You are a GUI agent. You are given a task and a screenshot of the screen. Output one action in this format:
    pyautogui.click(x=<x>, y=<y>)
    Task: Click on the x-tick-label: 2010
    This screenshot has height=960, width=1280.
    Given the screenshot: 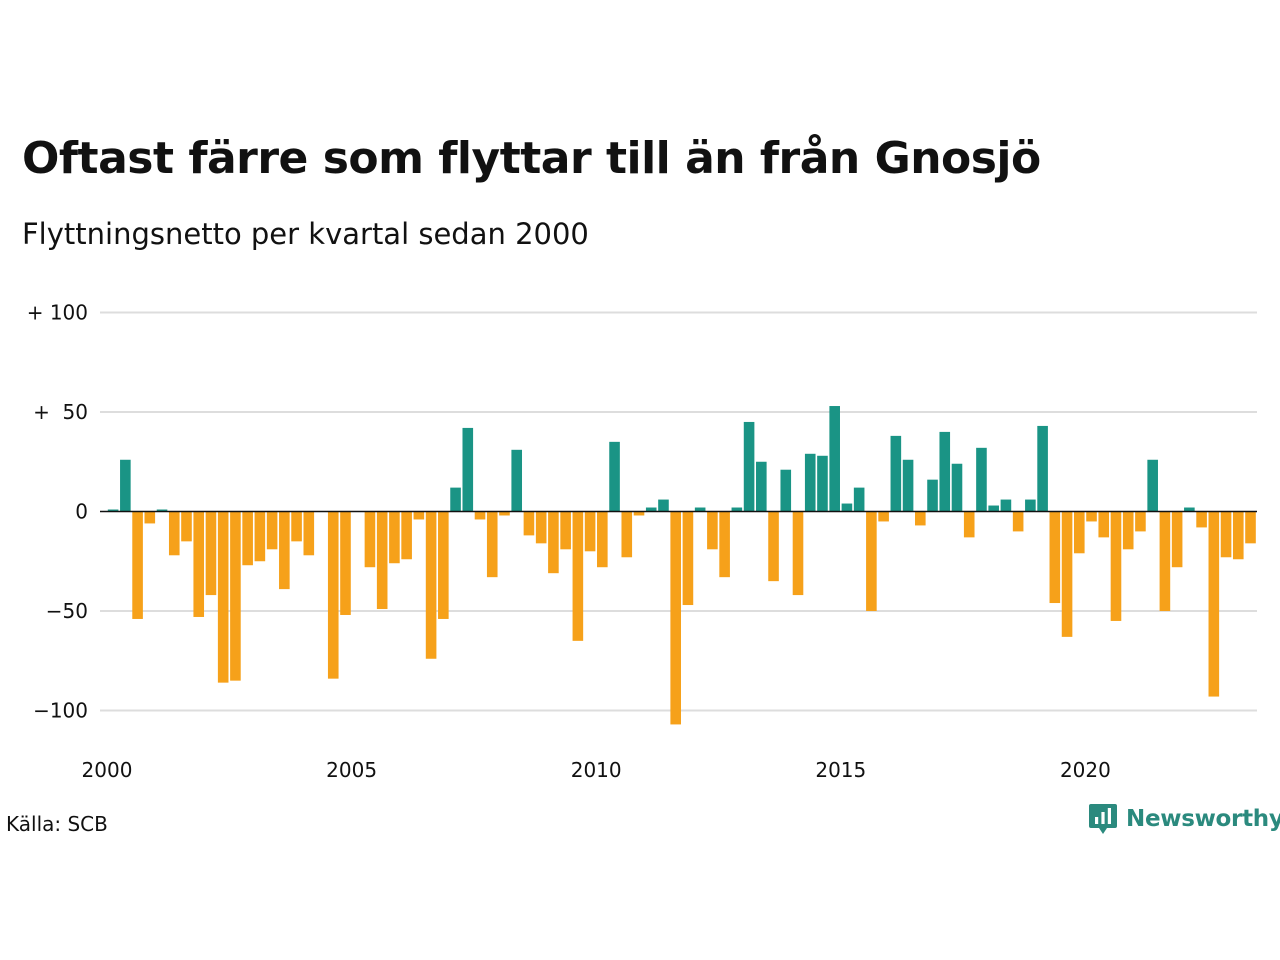 What is the action you would take?
    pyautogui.click(x=596, y=770)
    